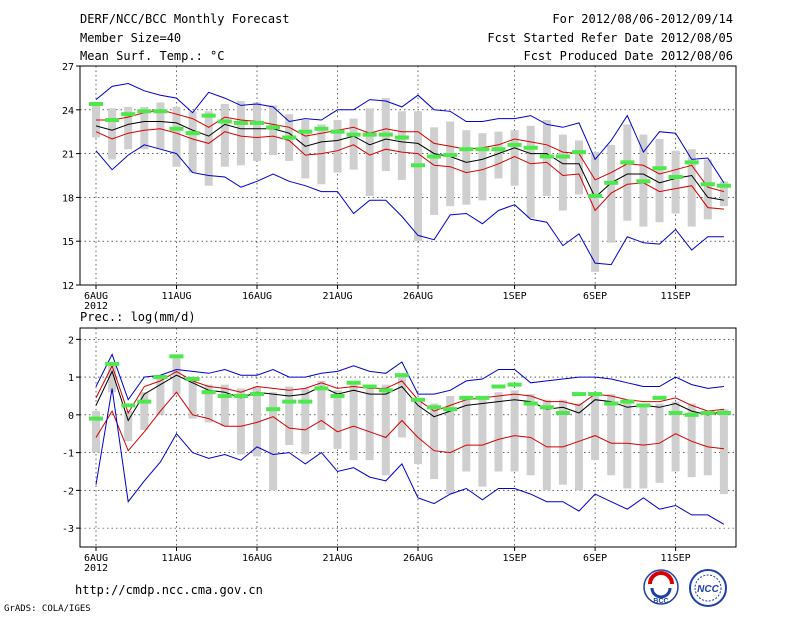 Image resolution: width=800 pixels, height=618 pixels. Describe the element at coordinates (169, 590) in the screenshot. I see `source-url: http://cmdp.ncc.cma.gov.cn` at that location.